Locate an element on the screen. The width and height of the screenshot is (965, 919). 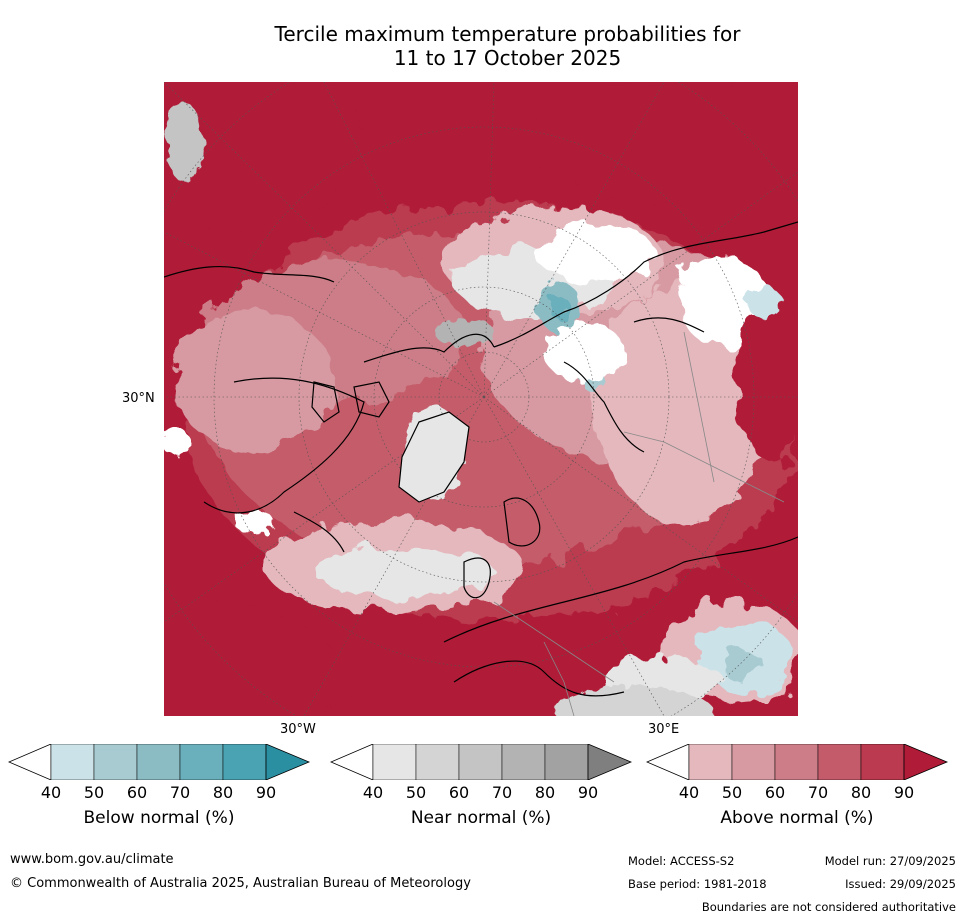
lon-label-30e: 30°E is located at coordinates (664, 729).